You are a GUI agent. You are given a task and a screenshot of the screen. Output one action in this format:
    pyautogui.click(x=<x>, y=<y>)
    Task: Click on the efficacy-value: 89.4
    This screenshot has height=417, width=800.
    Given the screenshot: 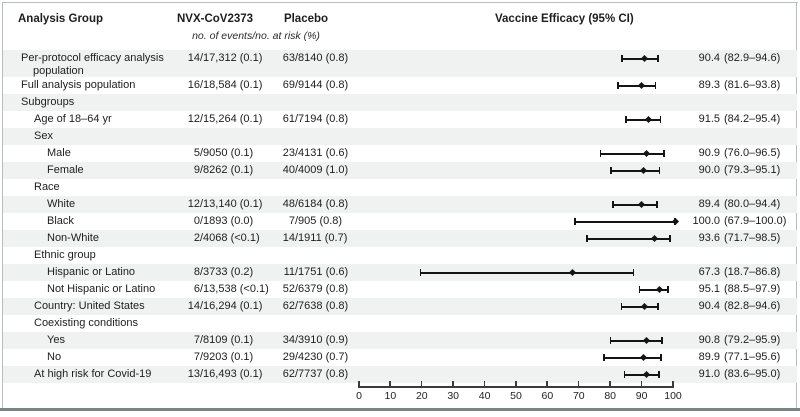 What is the action you would take?
    pyautogui.click(x=709, y=204)
    